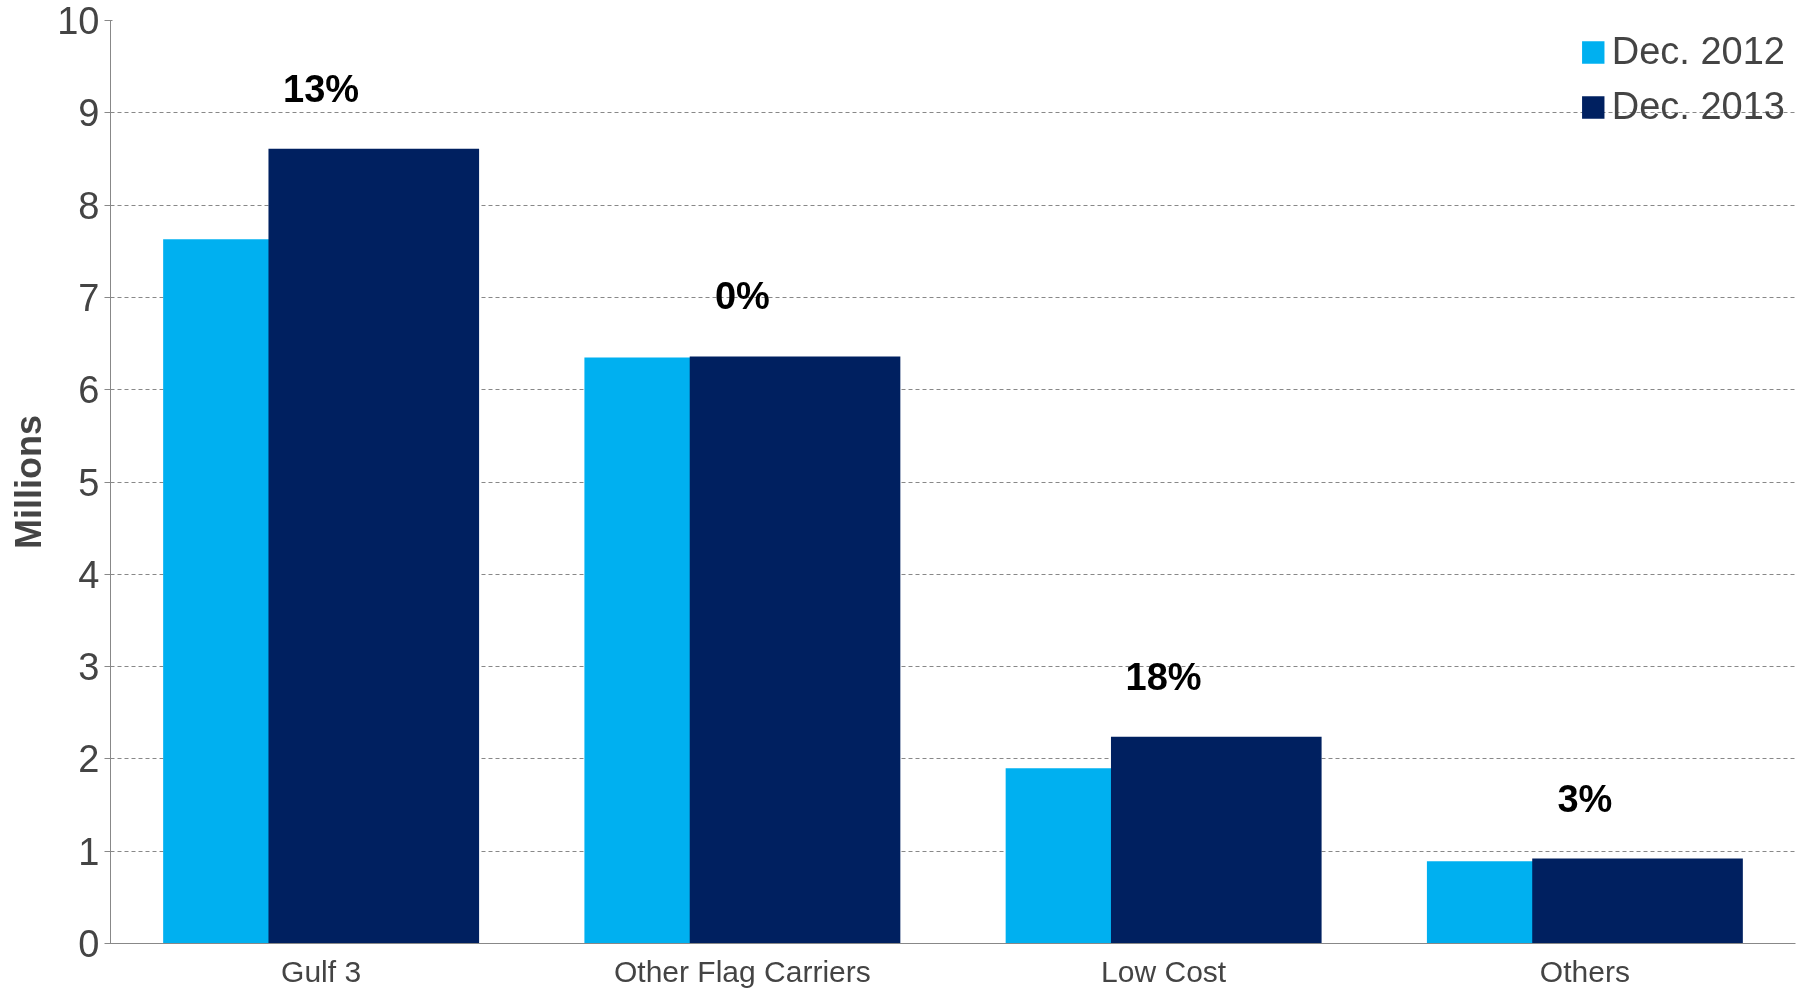 Image resolution: width=1816 pixels, height=1002 pixels. What do you see at coordinates (89, 944) in the screenshot?
I see `y-tick-label: 0` at bounding box center [89, 944].